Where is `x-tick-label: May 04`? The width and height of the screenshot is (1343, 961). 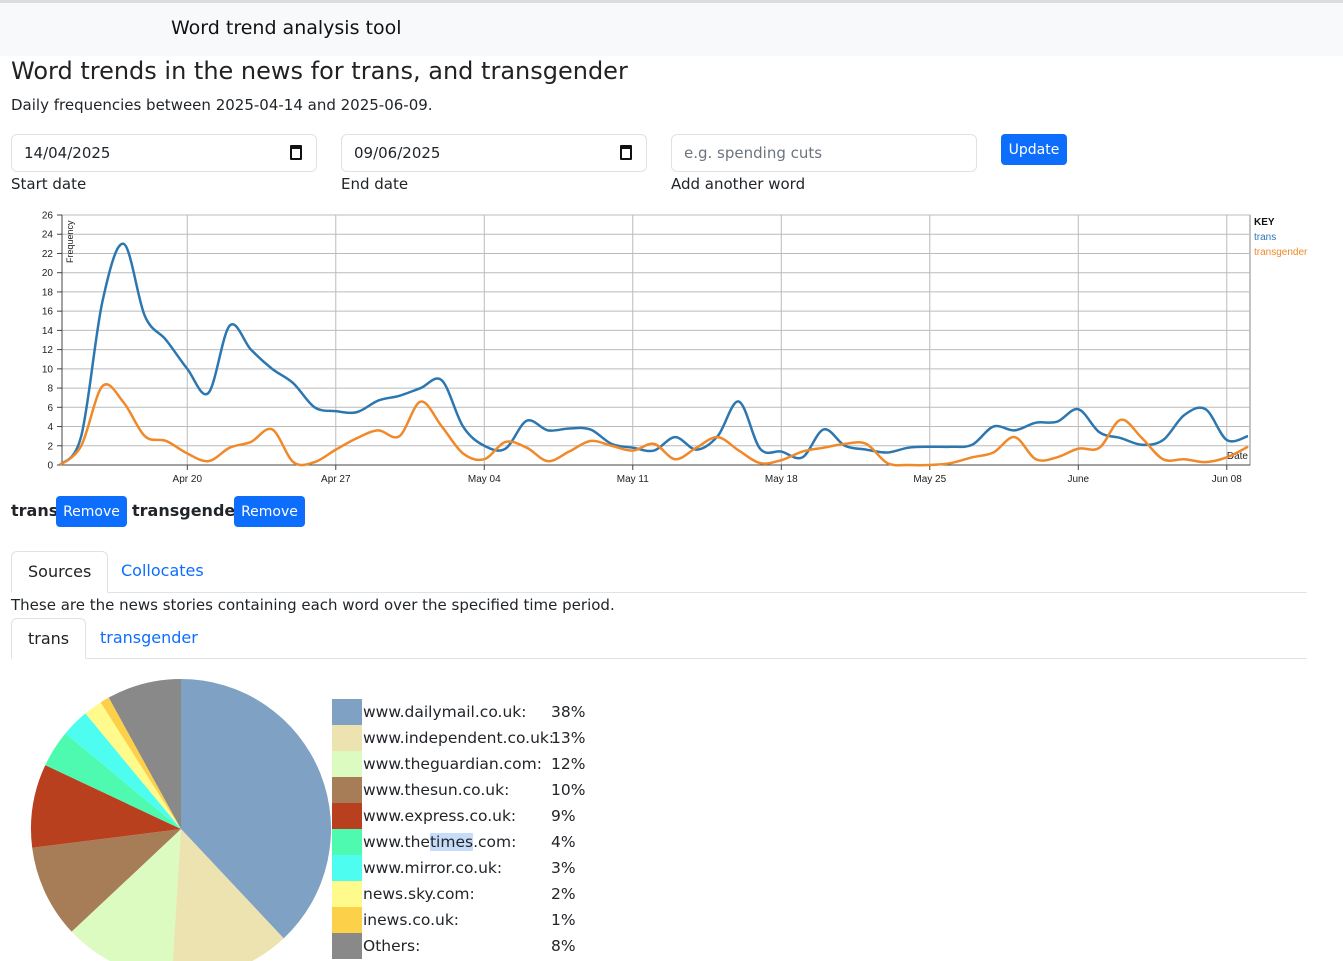
x-tick-label: May 04 is located at coordinates (484, 479).